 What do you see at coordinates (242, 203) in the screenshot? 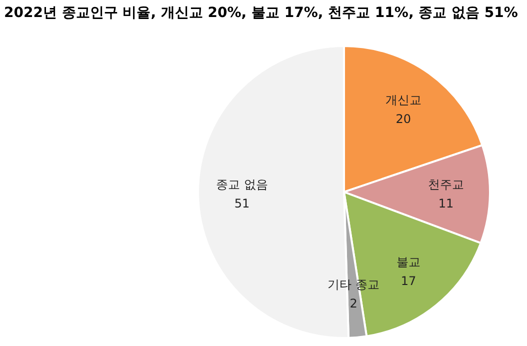
I see `data-label: 51` at bounding box center [242, 203].